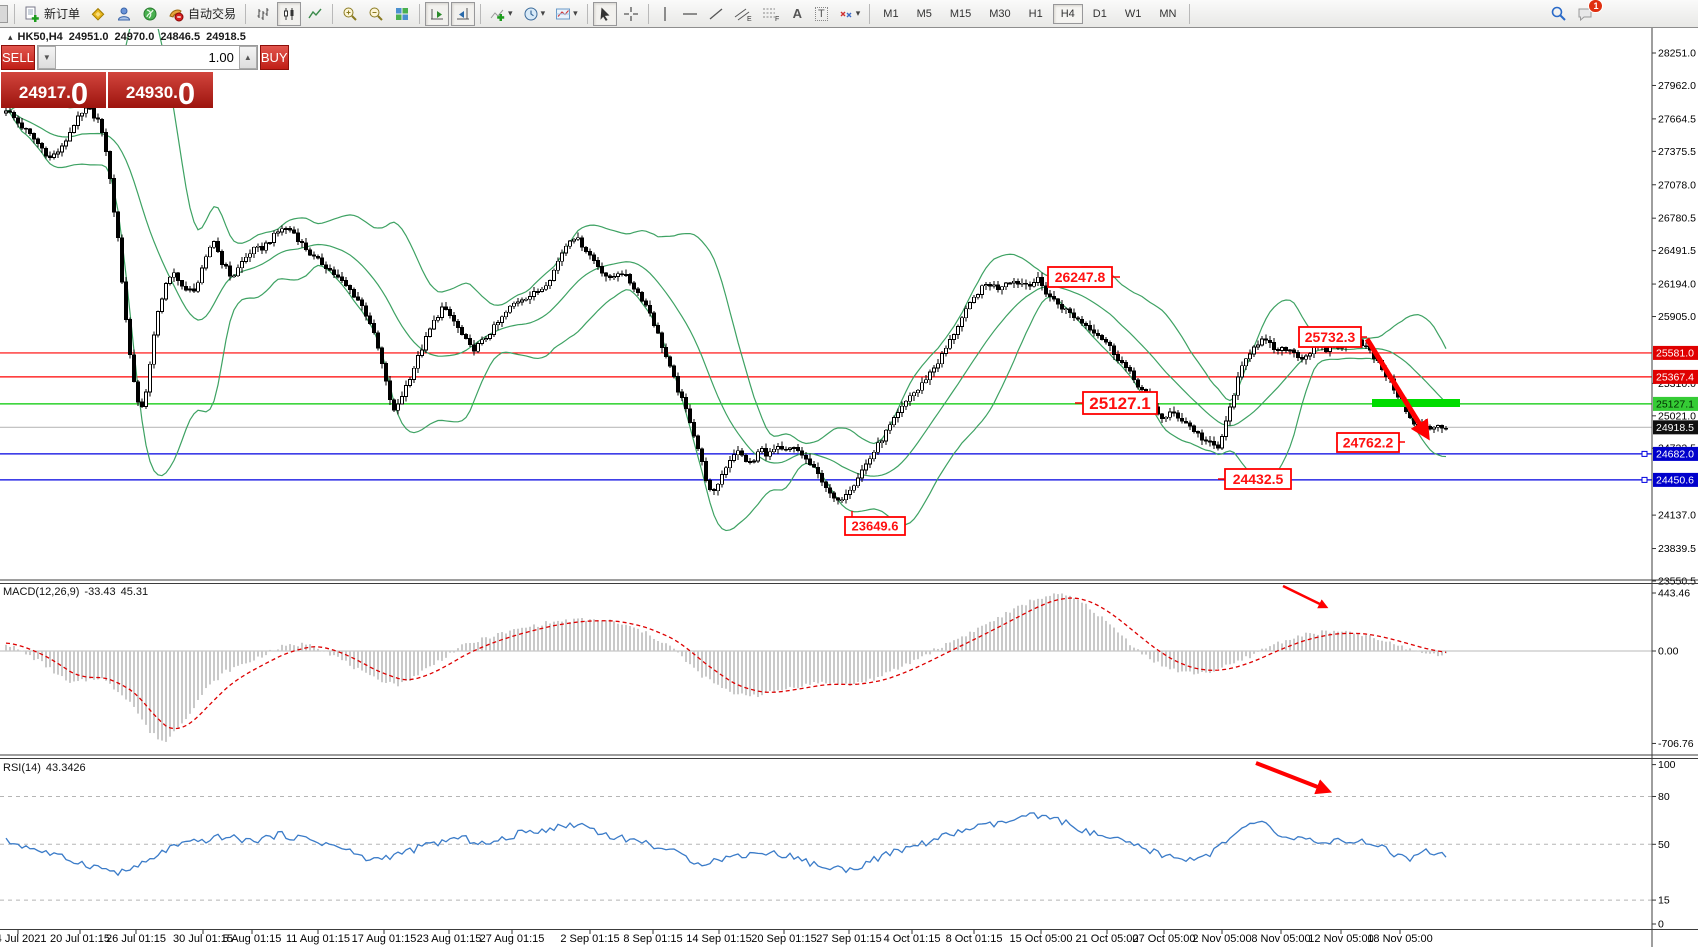  Describe the element at coordinates (849, 14) in the screenshot. I see `shapes-button: ▾` at that location.